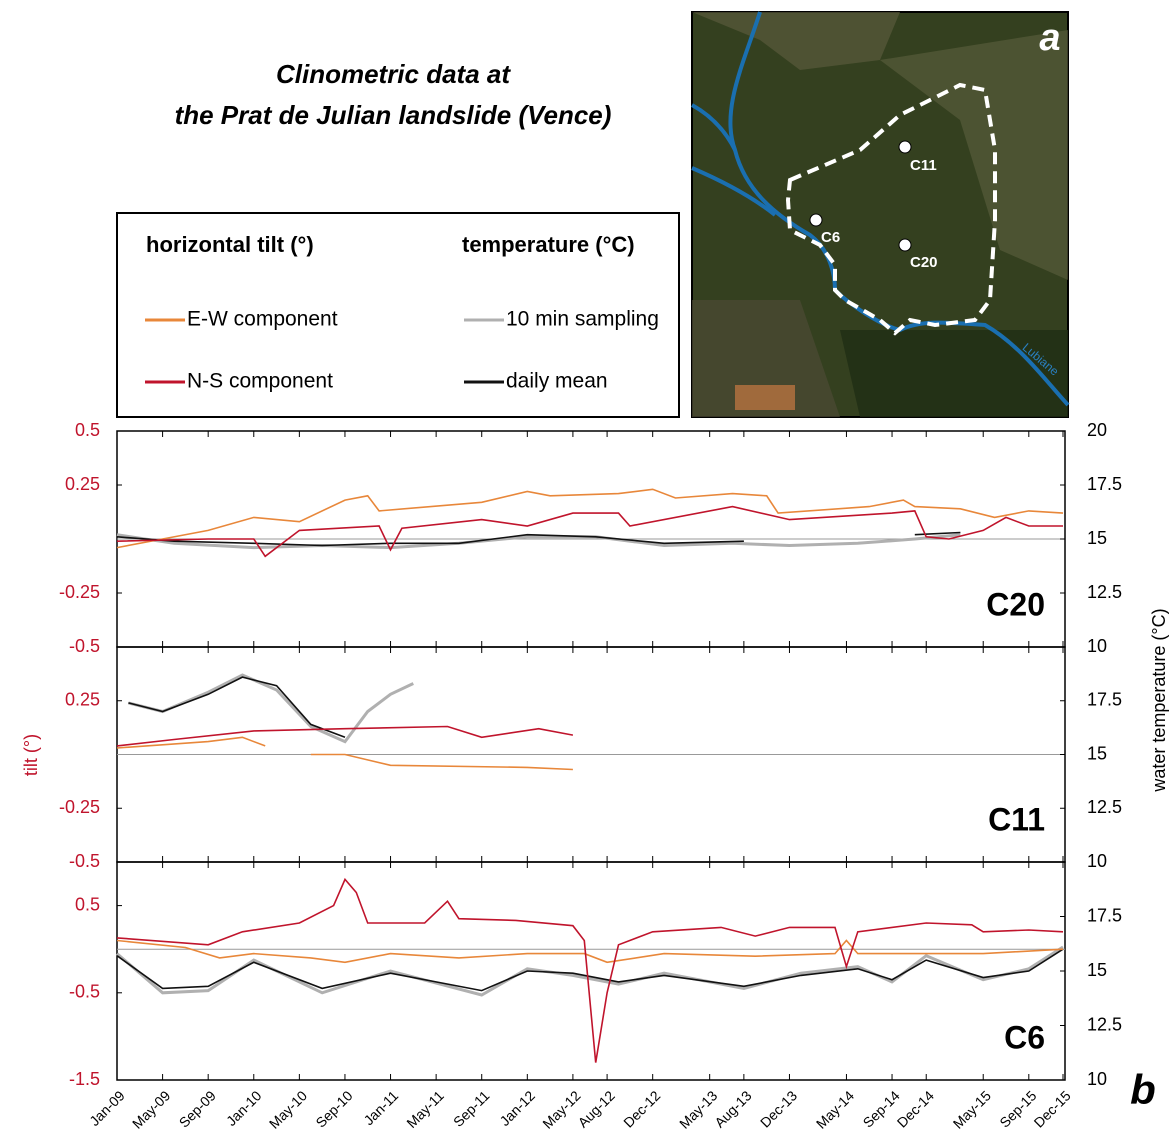 The width and height of the screenshot is (1176, 1147). Describe the element at coordinates (1159, 700) in the screenshot. I see `y2-axis-title: water temperature (°C)` at that location.